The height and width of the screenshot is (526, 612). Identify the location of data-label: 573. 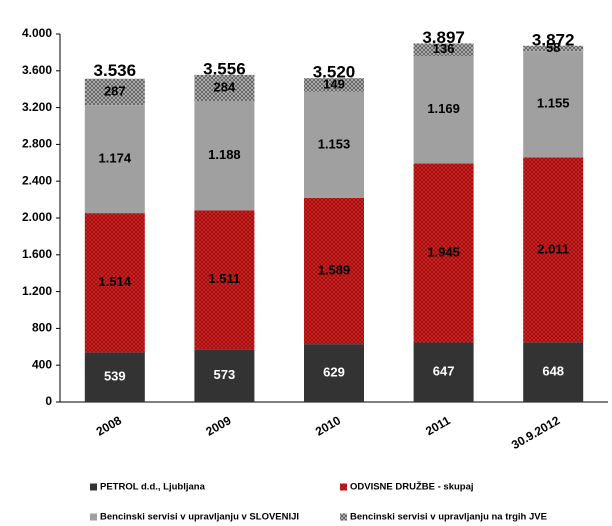
(225, 374).